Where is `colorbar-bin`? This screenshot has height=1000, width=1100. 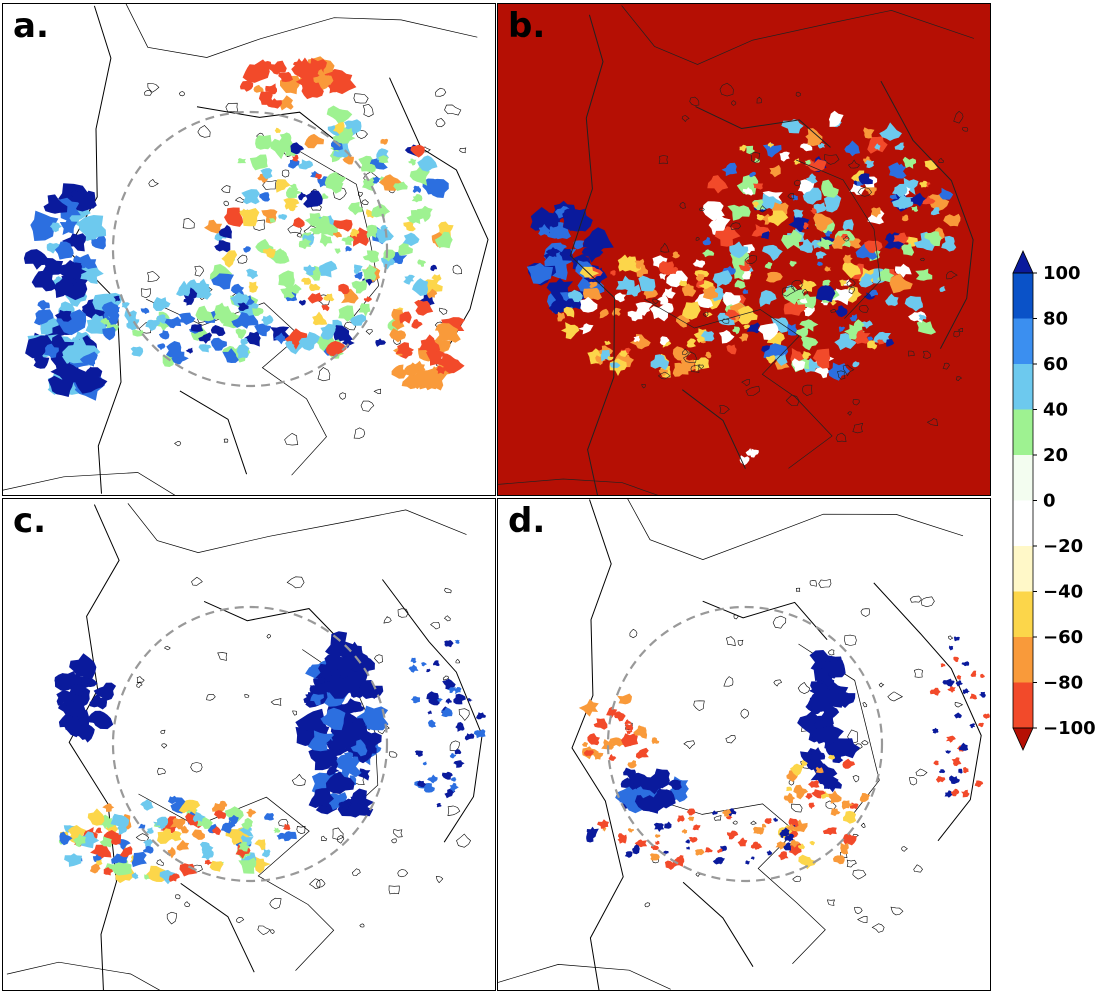 colorbar-bin is located at coordinates (1023, 523).